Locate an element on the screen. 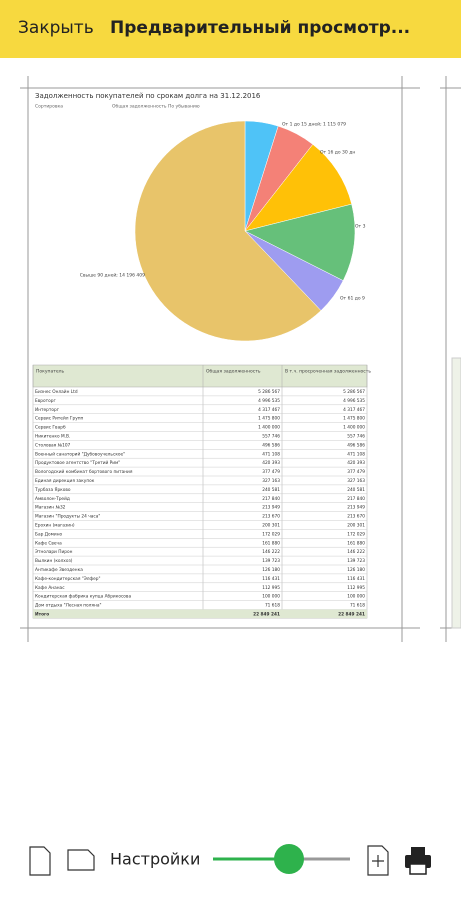  column-header: Общая задолженность is located at coordinates (233, 372).